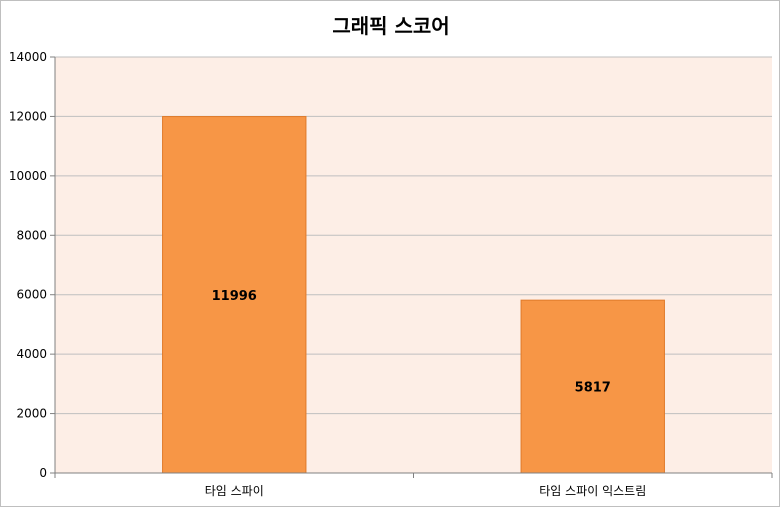 This screenshot has height=508, width=780. Describe the element at coordinates (390, 26) in the screenshot. I see `chart-title: 그래픽 스코어` at that location.